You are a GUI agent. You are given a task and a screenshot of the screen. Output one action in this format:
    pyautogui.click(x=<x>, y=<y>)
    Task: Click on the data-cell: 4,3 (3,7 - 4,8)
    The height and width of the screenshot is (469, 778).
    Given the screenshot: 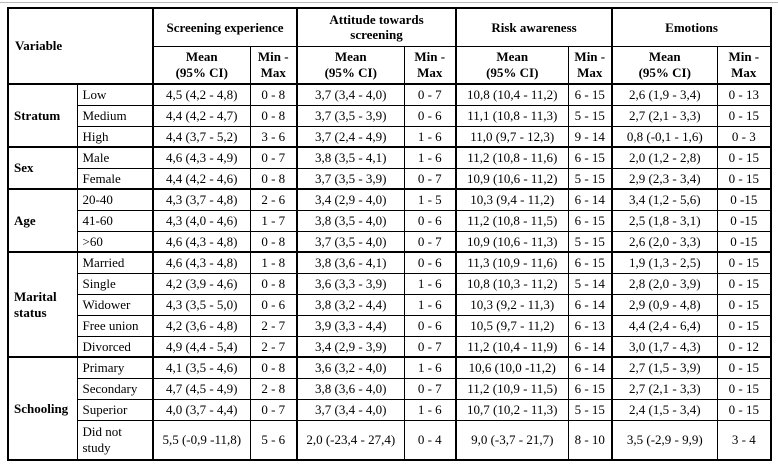 What is the action you would take?
    pyautogui.click(x=201, y=199)
    